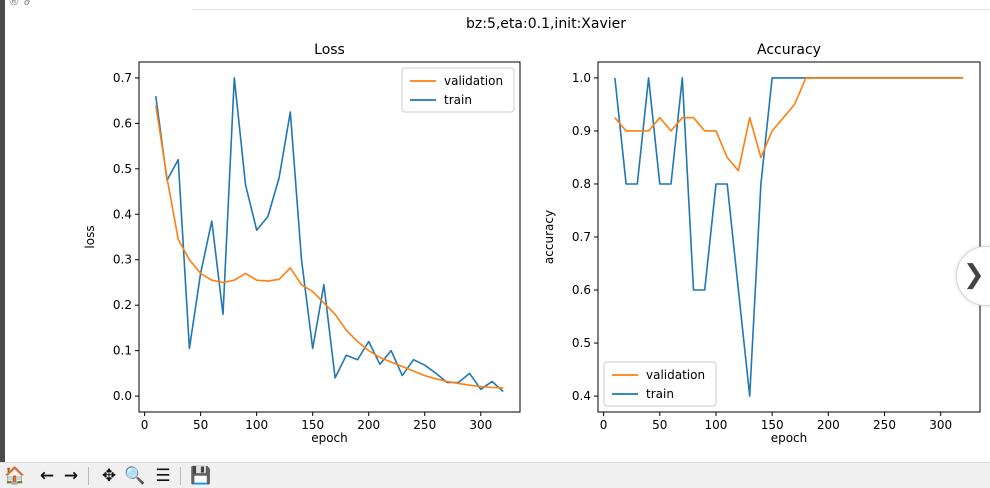  What do you see at coordinates (480, 425) in the screenshot?
I see `loss-x-tick-label: 300` at bounding box center [480, 425].